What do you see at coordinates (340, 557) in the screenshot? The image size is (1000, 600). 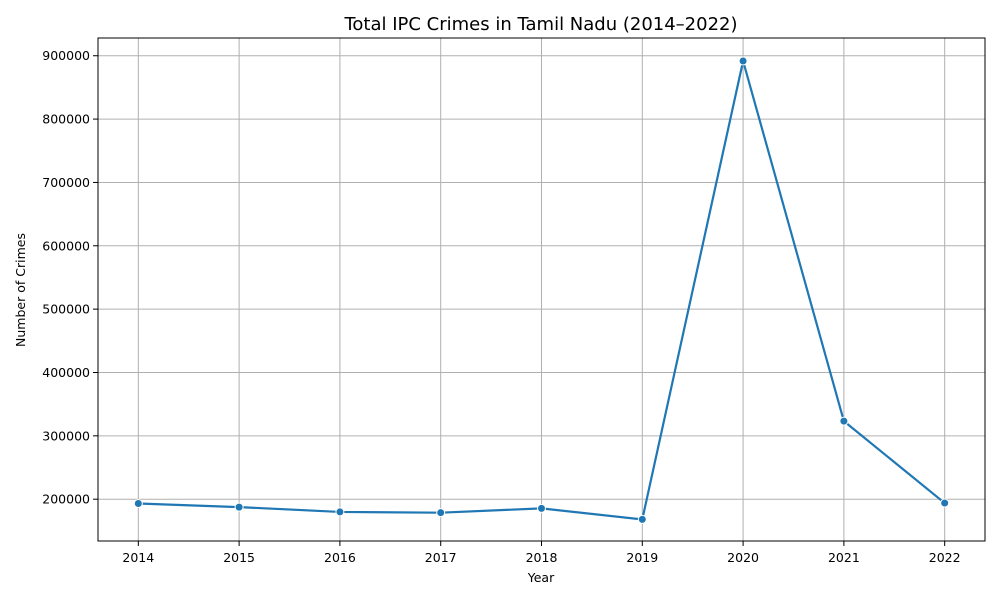 I see `x-tick-label: 2016` at bounding box center [340, 557].